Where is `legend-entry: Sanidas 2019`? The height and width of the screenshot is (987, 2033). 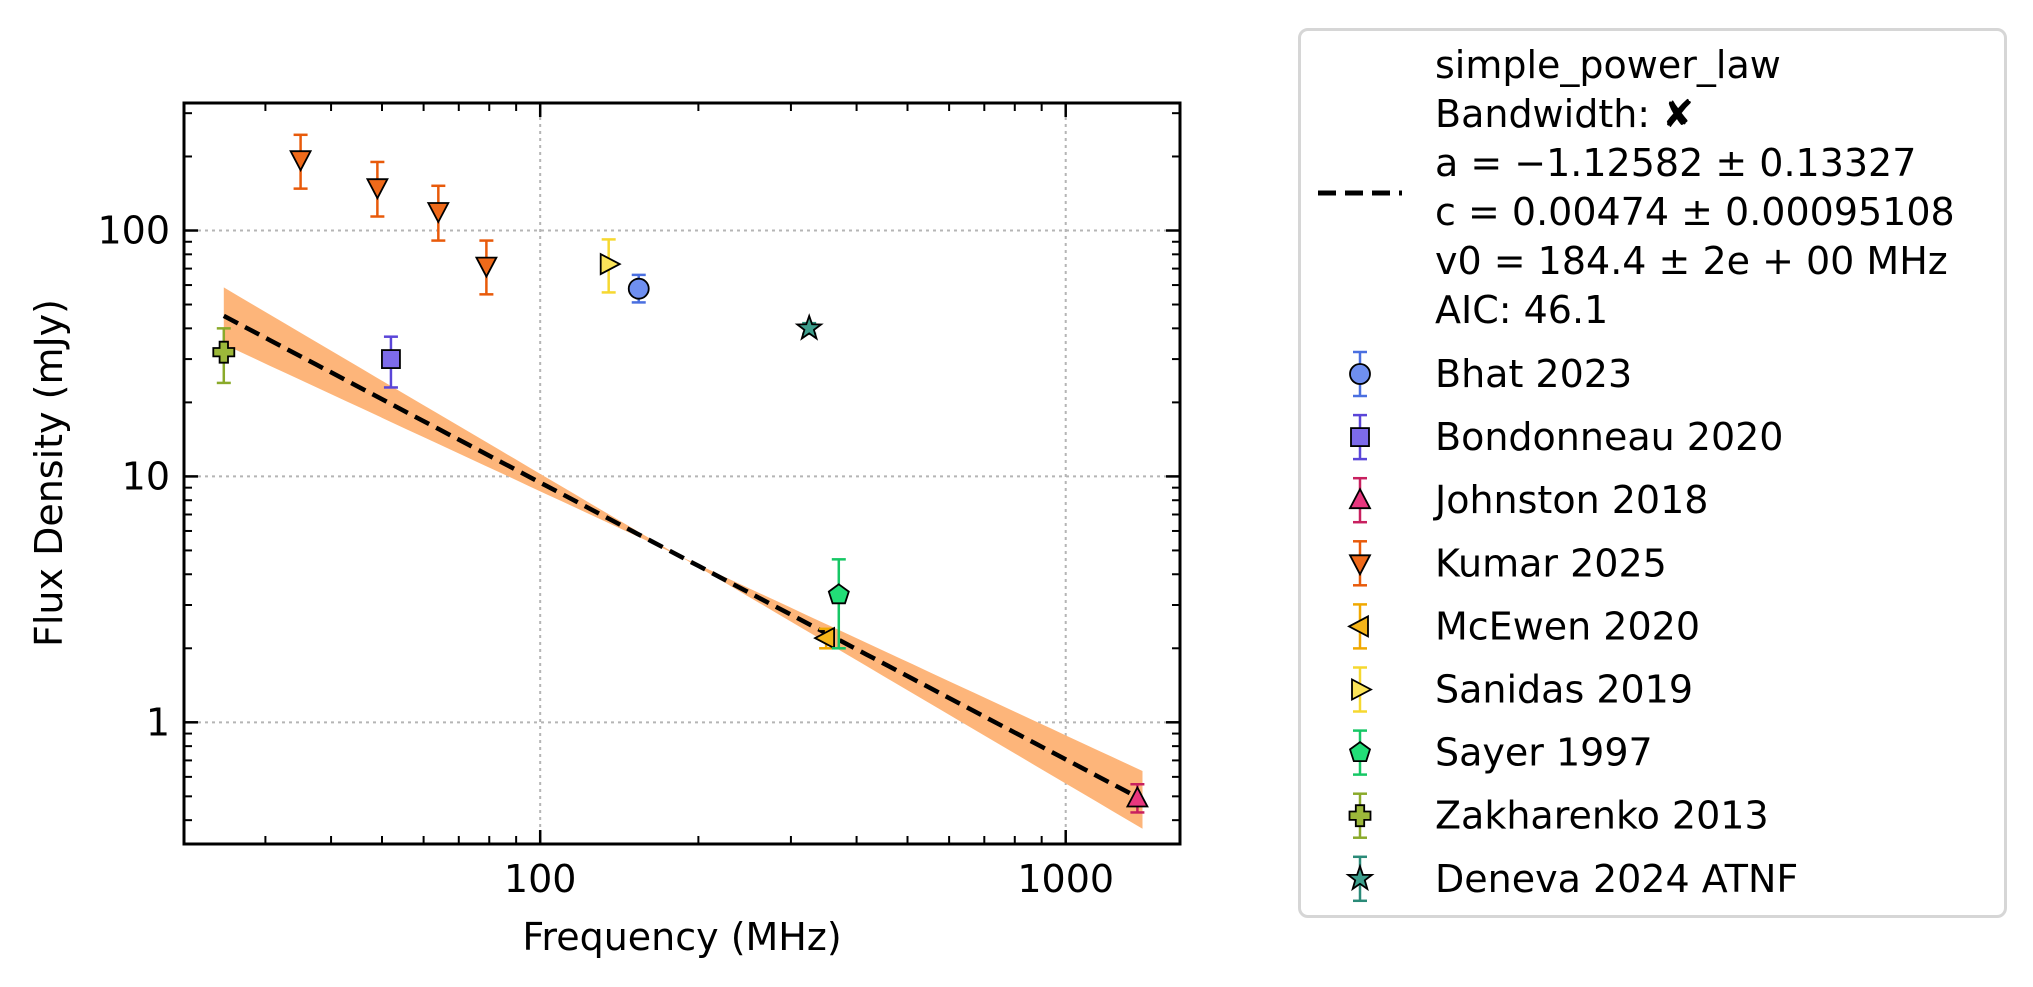
legend-entry: Sanidas 2019 is located at coordinates (1522, 689).